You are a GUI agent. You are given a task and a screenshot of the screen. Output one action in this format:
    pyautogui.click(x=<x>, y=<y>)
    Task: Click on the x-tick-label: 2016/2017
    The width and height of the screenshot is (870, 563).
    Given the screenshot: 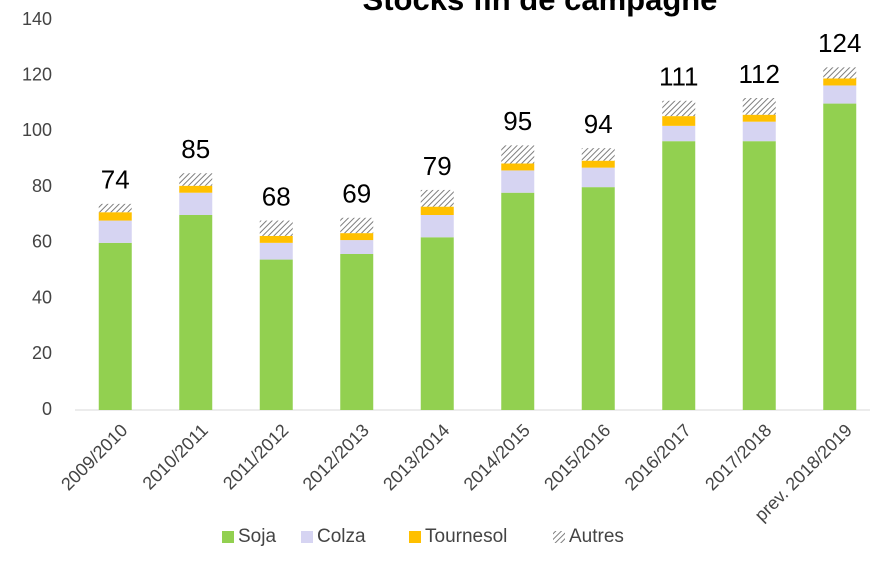 What is the action you would take?
    pyautogui.click(x=658, y=457)
    